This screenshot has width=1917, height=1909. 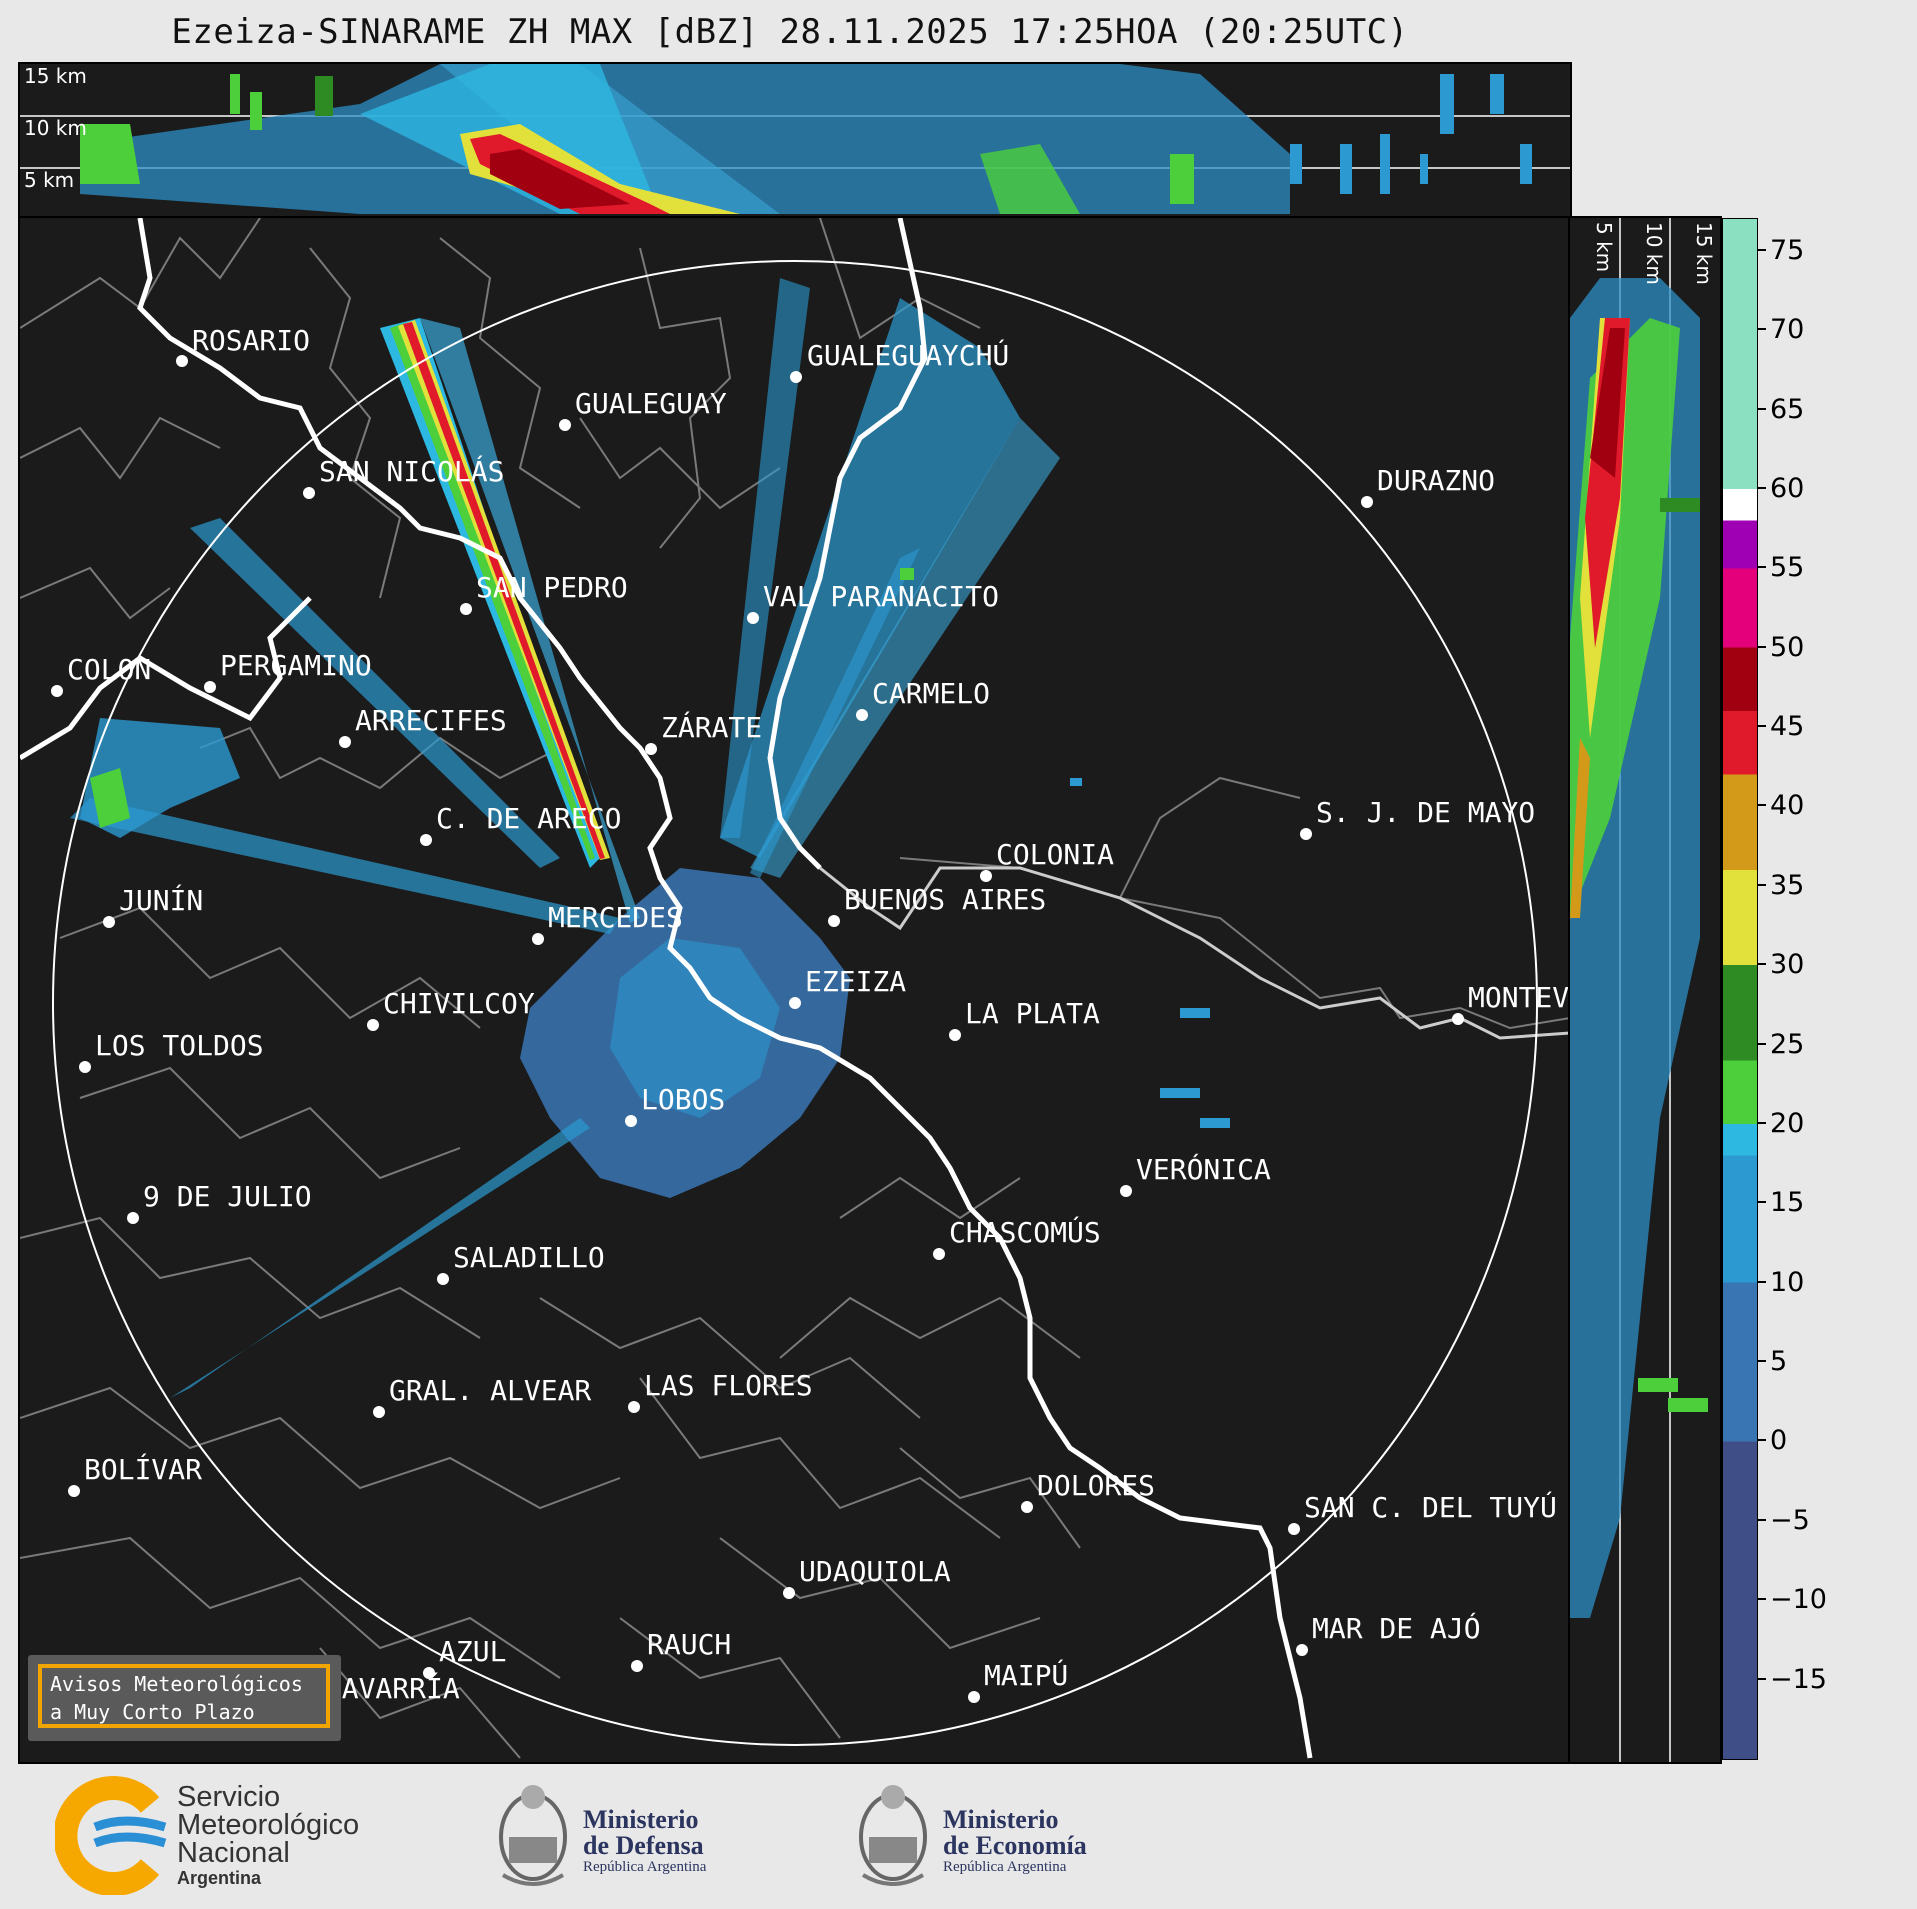 I want to click on warning-badge-text: Avisos Meteorológicos a Muy Corto Plazo, so click(x=184, y=1696).